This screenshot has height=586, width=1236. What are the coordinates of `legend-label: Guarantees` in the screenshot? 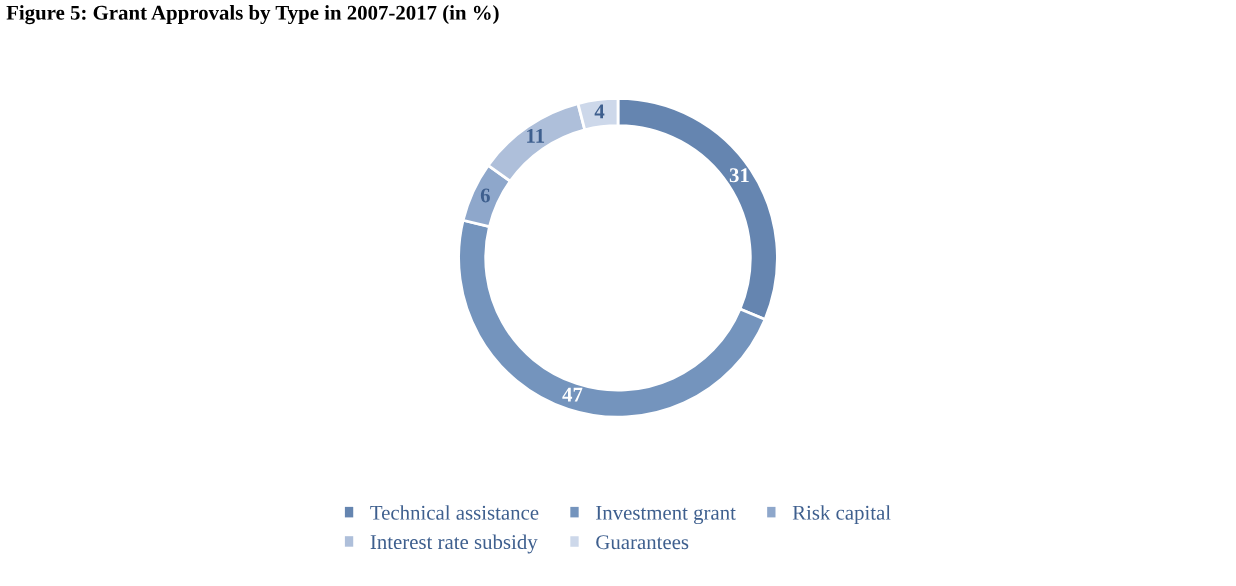 It's located at (642, 542).